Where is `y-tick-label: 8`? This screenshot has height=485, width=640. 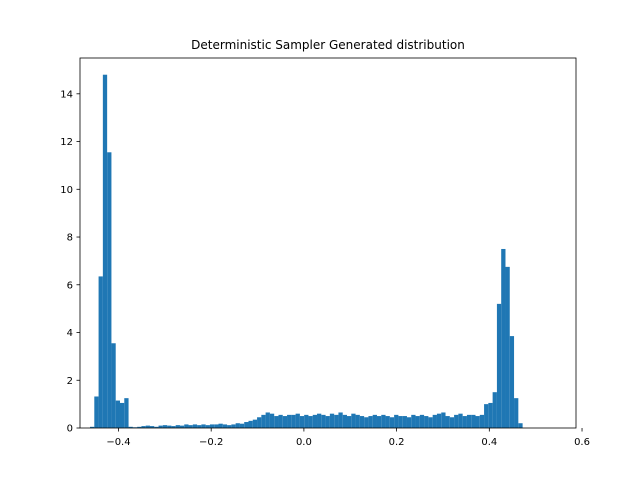
y-tick-label: 8 is located at coordinates (70, 238).